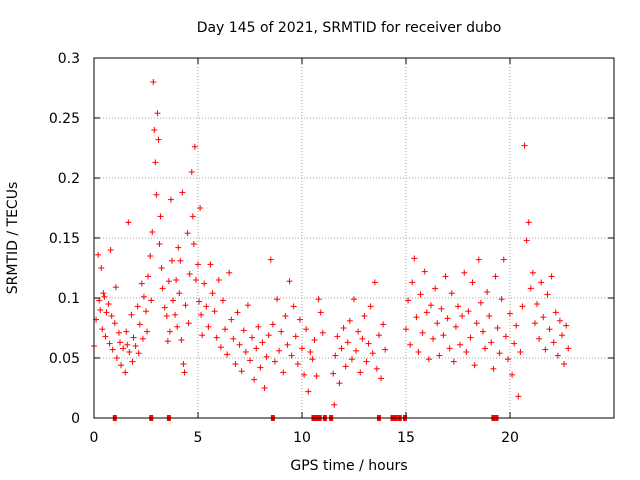 The width and height of the screenshot is (640, 480). I want to click on x-tick-label: 15, so click(406, 438).